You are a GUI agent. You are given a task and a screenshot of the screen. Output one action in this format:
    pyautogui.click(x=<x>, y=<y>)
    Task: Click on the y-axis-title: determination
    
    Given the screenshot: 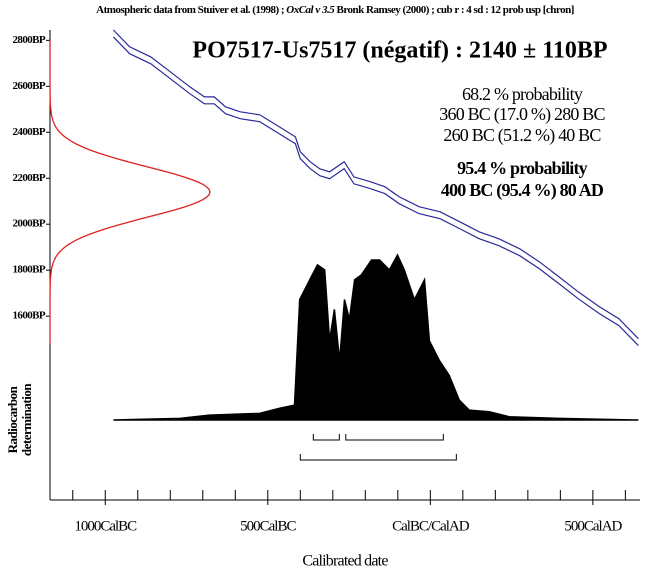 What is the action you would take?
    pyautogui.click(x=26, y=419)
    